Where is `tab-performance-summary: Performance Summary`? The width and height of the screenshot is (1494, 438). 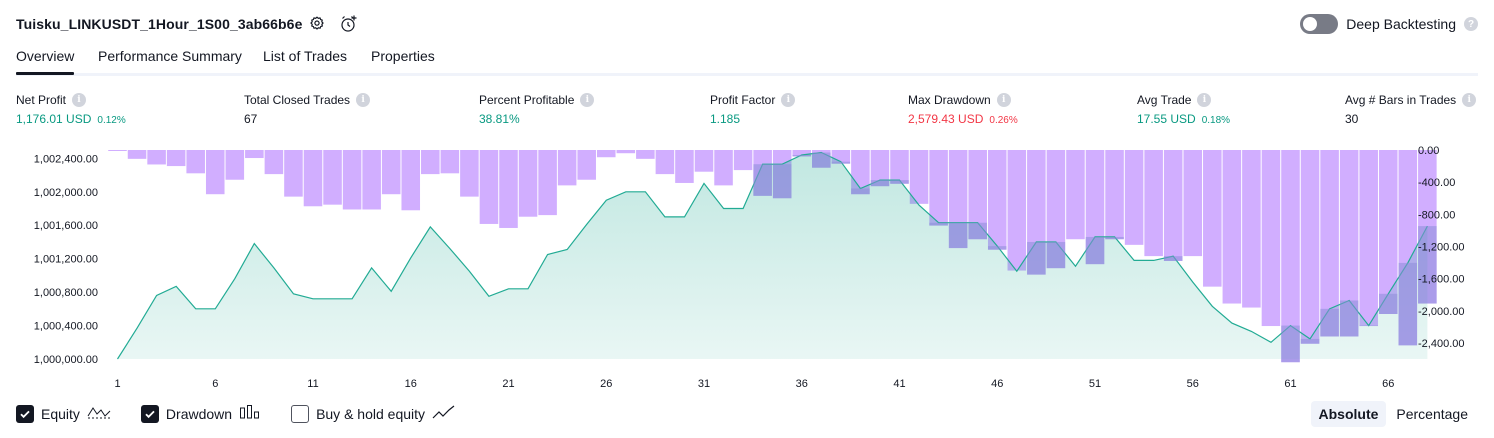 tab-performance-summary: Performance Summary is located at coordinates (170, 56).